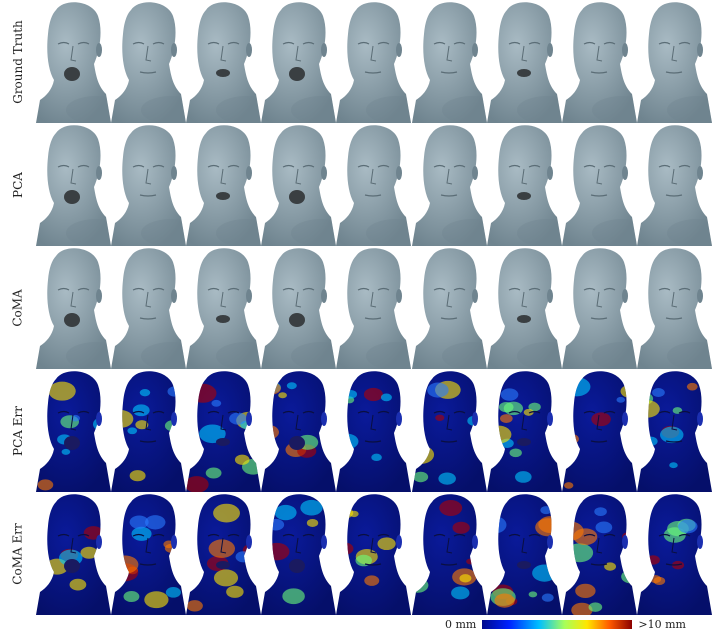  I want to click on row-label-text: PCA, so click(17, 184).